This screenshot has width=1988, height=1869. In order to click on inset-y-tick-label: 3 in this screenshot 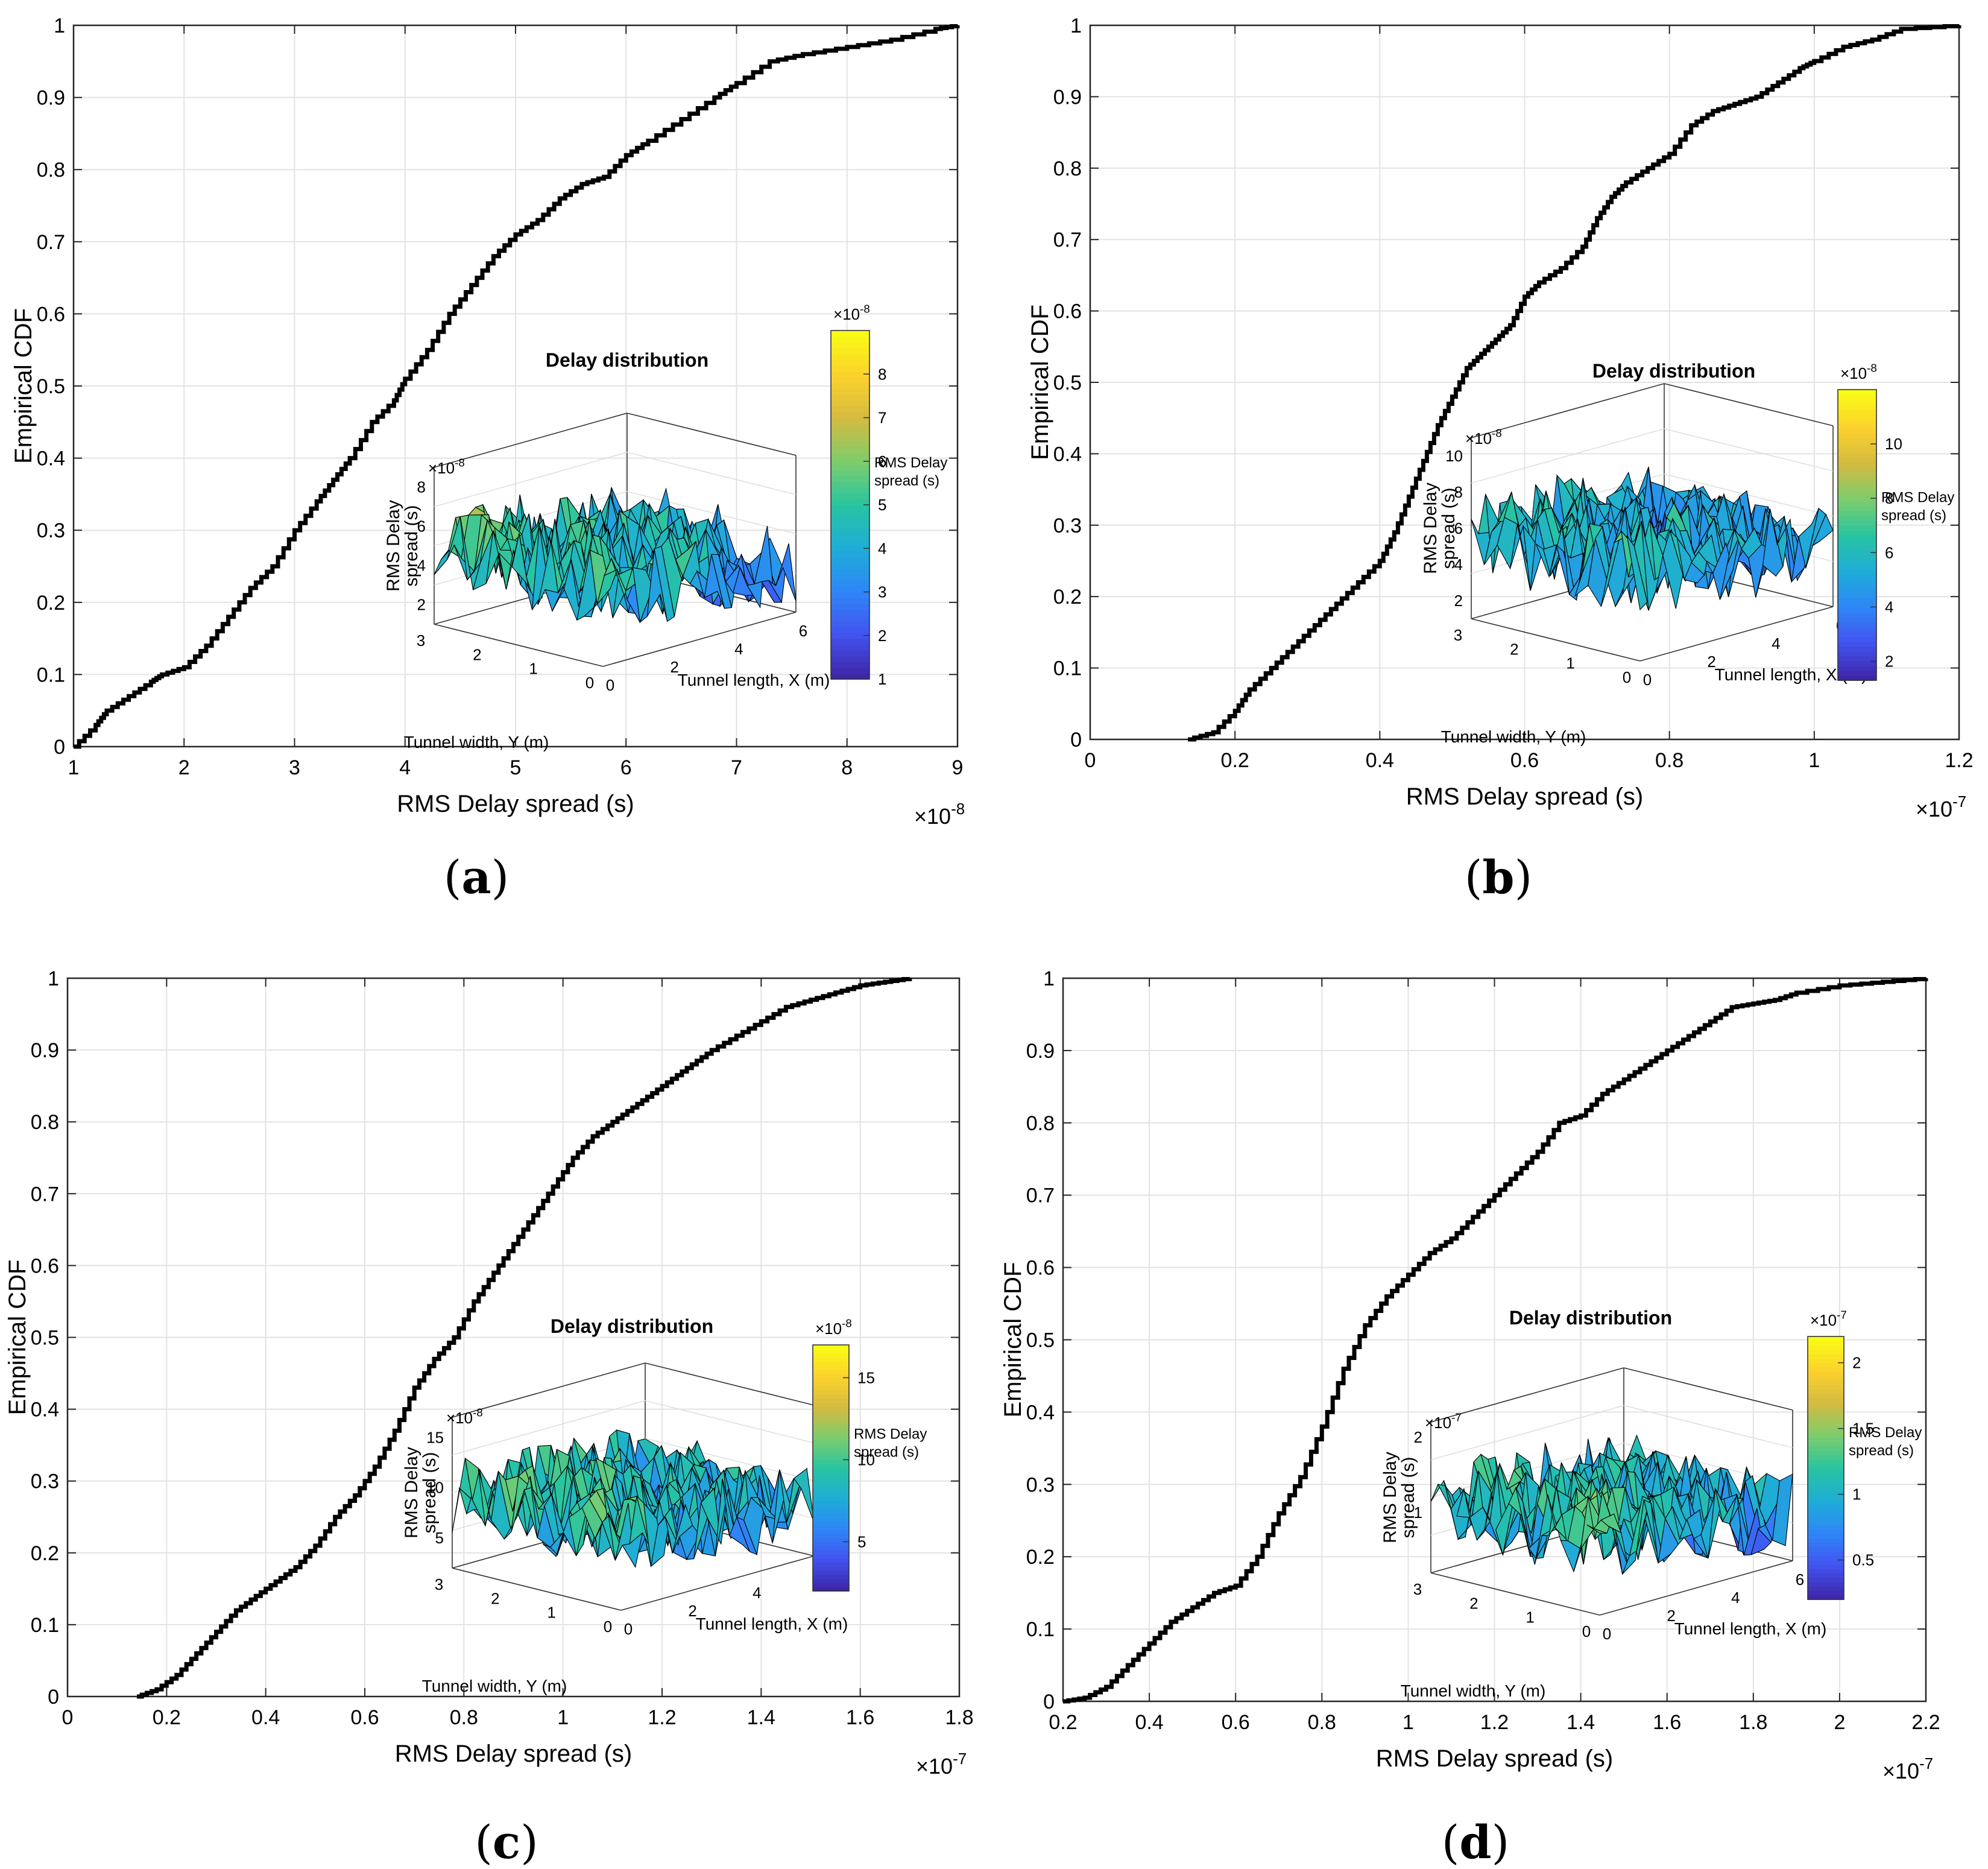, I will do `click(421, 640)`.